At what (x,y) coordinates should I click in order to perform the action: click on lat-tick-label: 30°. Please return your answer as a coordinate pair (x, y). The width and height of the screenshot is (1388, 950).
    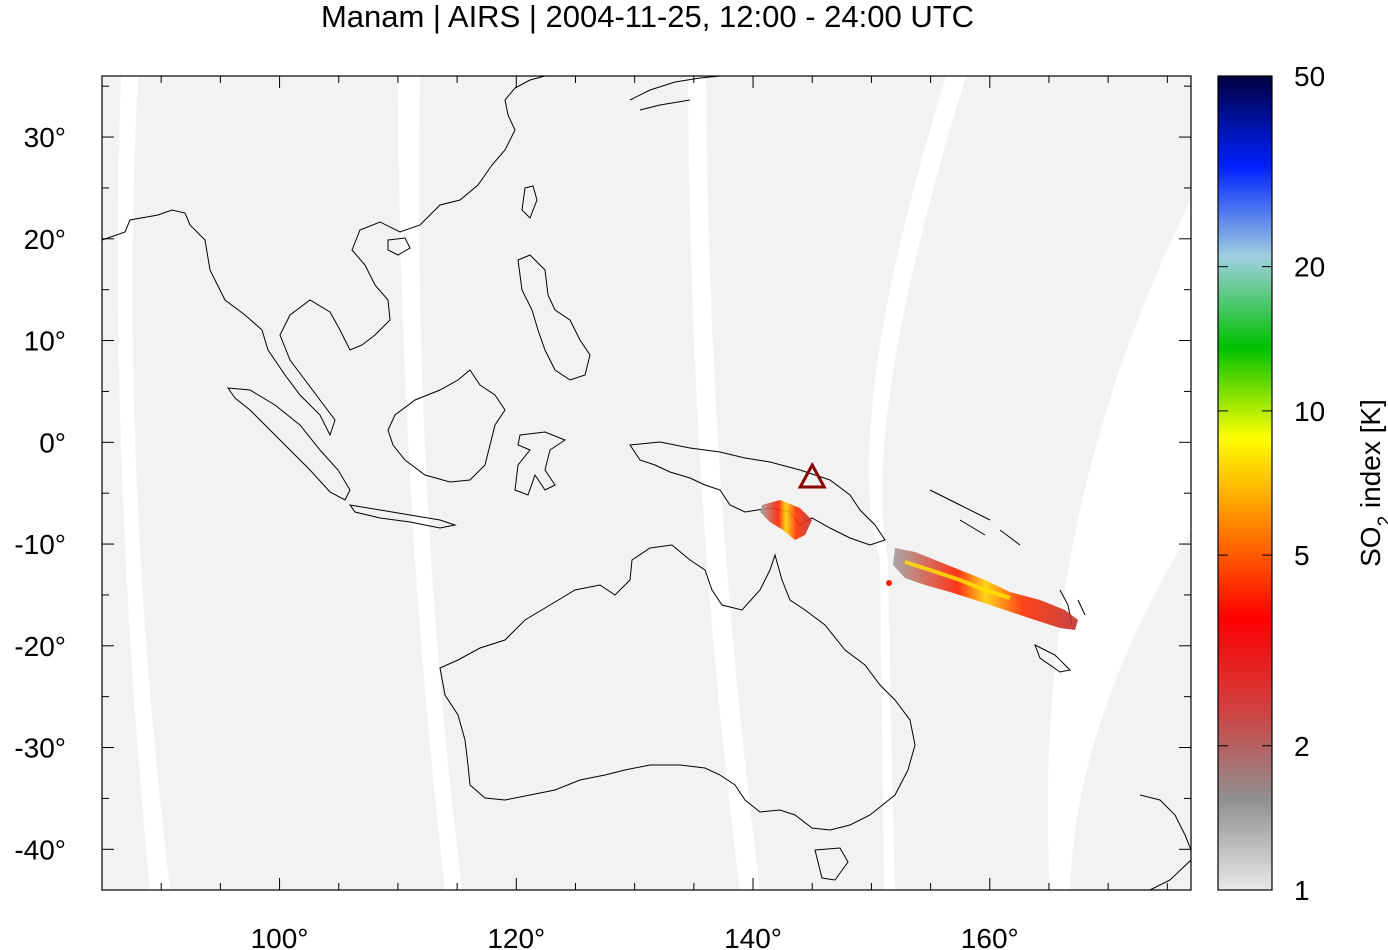
    Looking at the image, I should click on (45, 137).